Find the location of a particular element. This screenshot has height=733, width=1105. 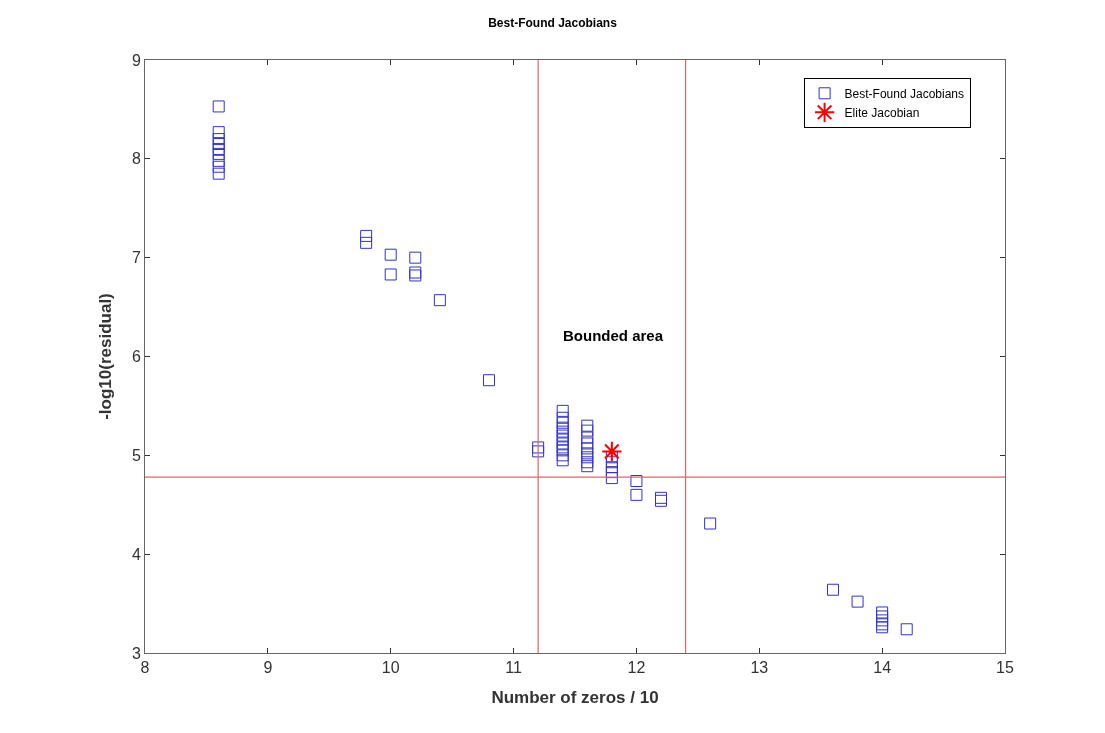

x-tick-label: 14 is located at coordinates (882, 668).